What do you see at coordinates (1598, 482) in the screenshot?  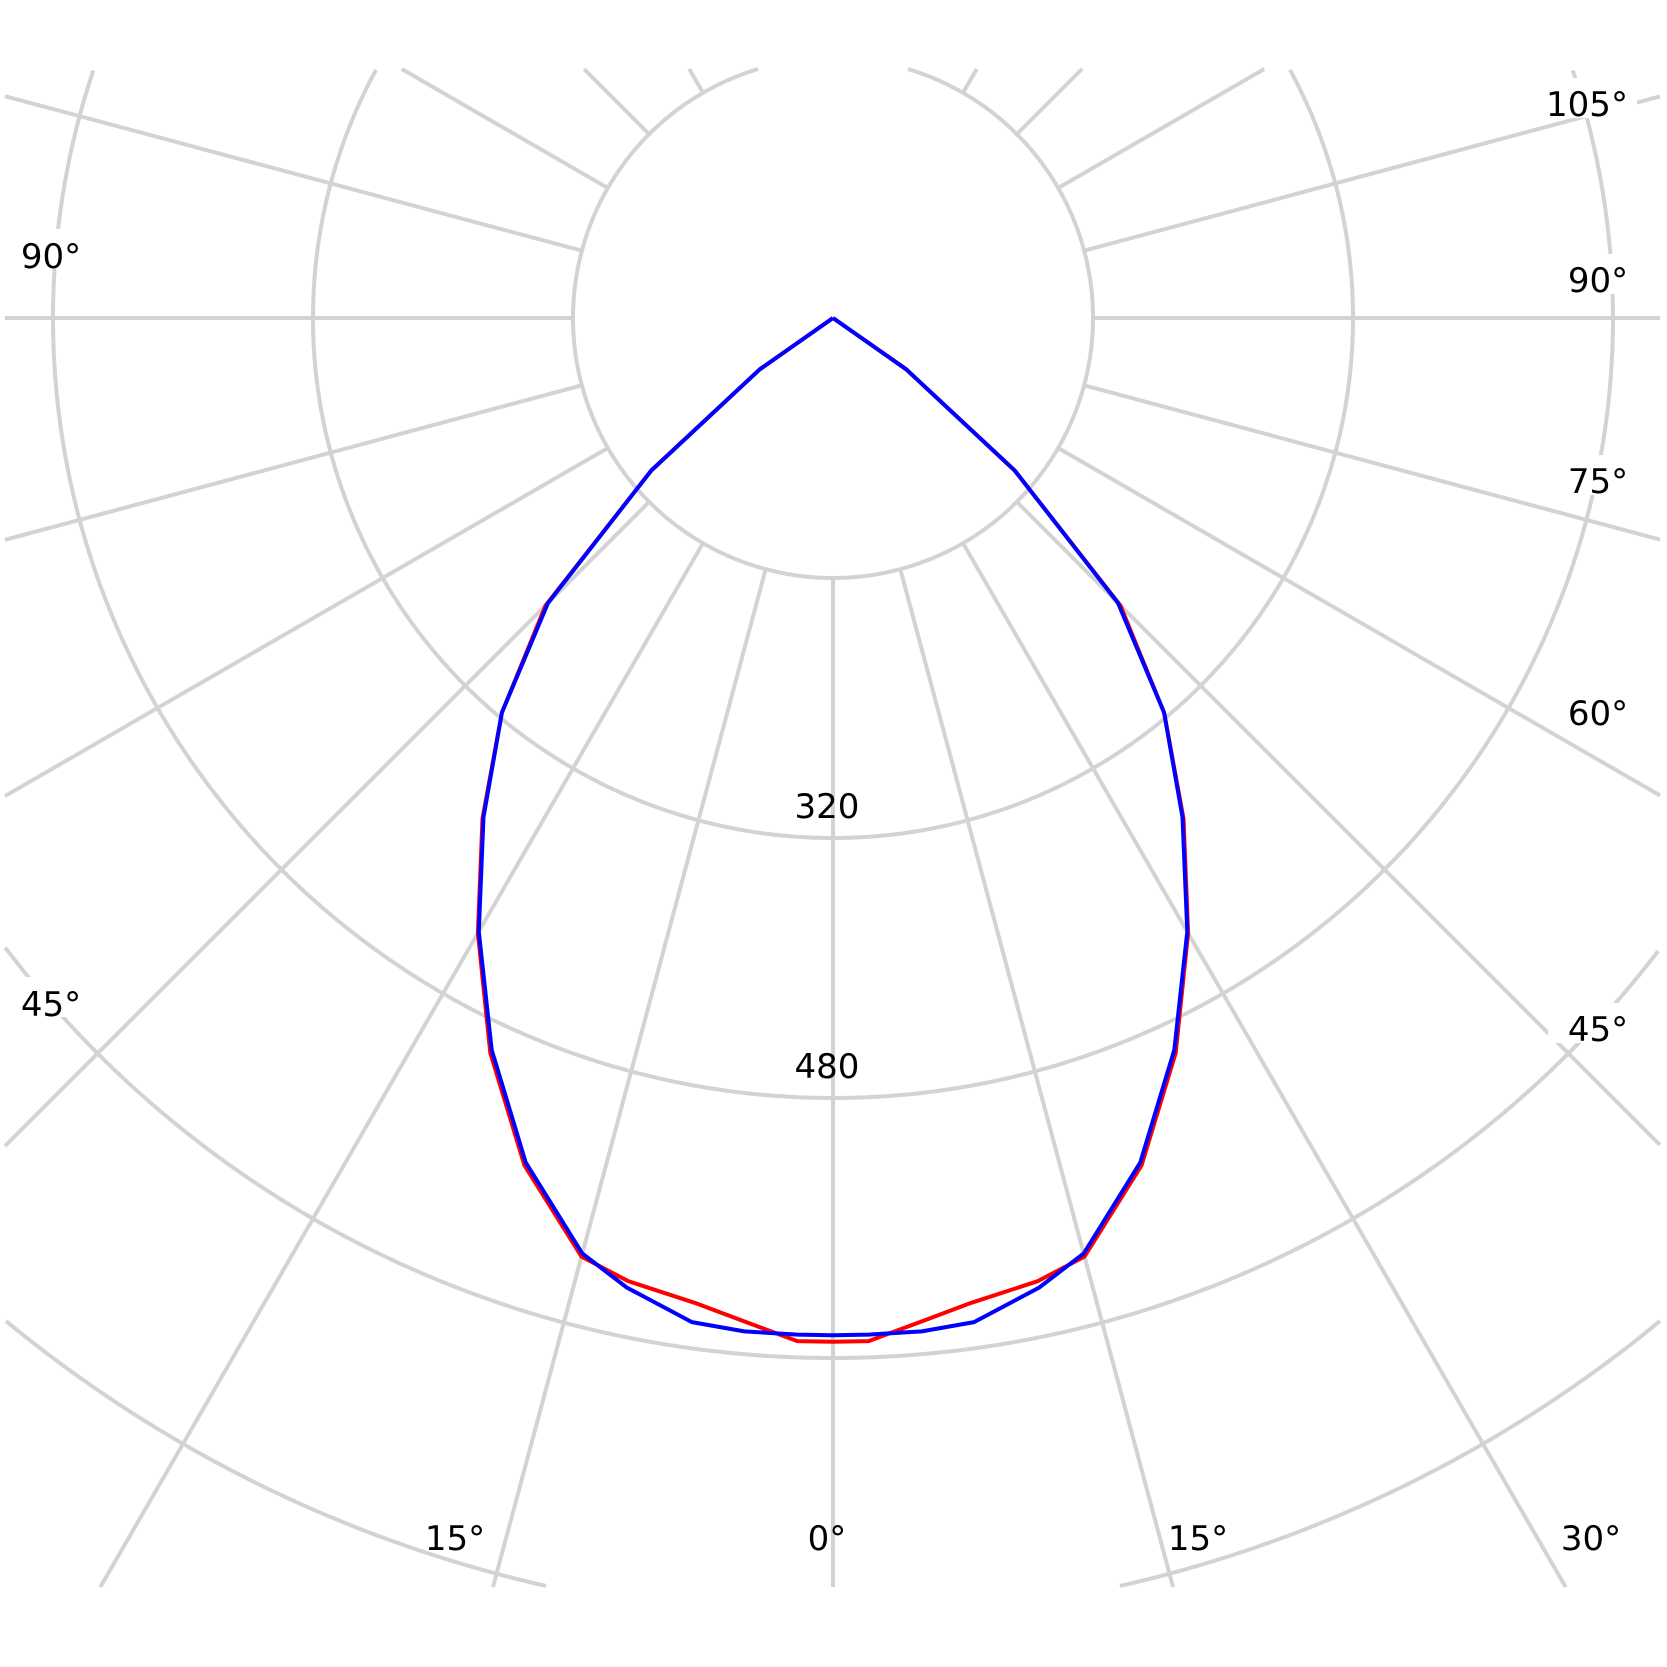 I see `angle-label-right-75: 75°` at bounding box center [1598, 482].